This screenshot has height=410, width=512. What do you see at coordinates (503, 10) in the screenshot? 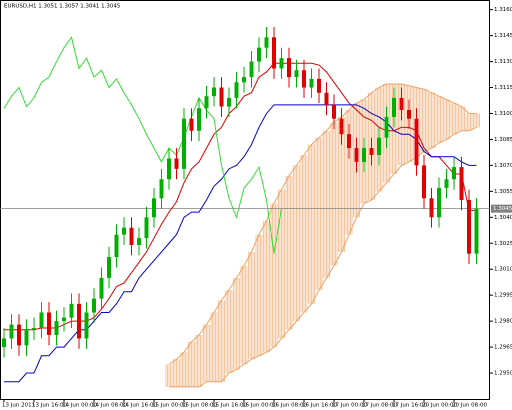
I see `y-tick-label: 1.3160` at bounding box center [503, 10].